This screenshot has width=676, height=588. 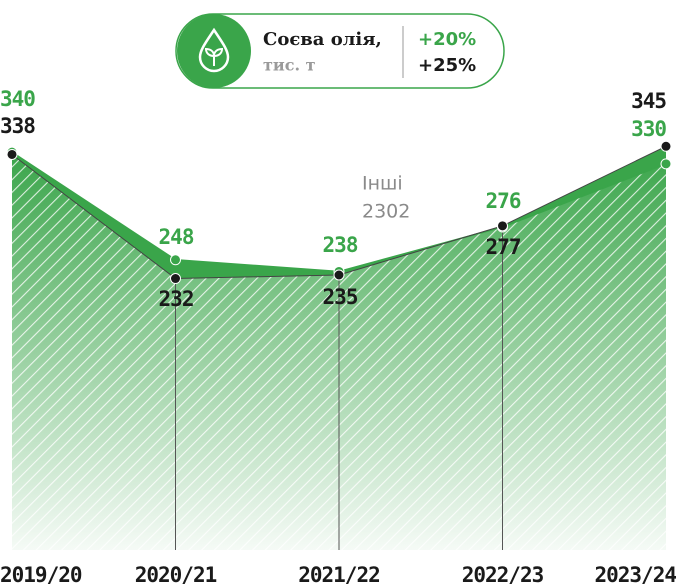 I want to click on data-label: 340, so click(x=17, y=99).